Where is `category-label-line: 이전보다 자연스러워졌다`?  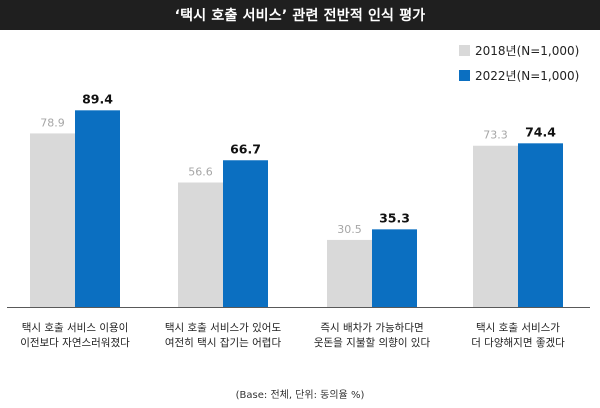 category-label-line: 이전보다 자연스러워졌다 is located at coordinates (75, 342).